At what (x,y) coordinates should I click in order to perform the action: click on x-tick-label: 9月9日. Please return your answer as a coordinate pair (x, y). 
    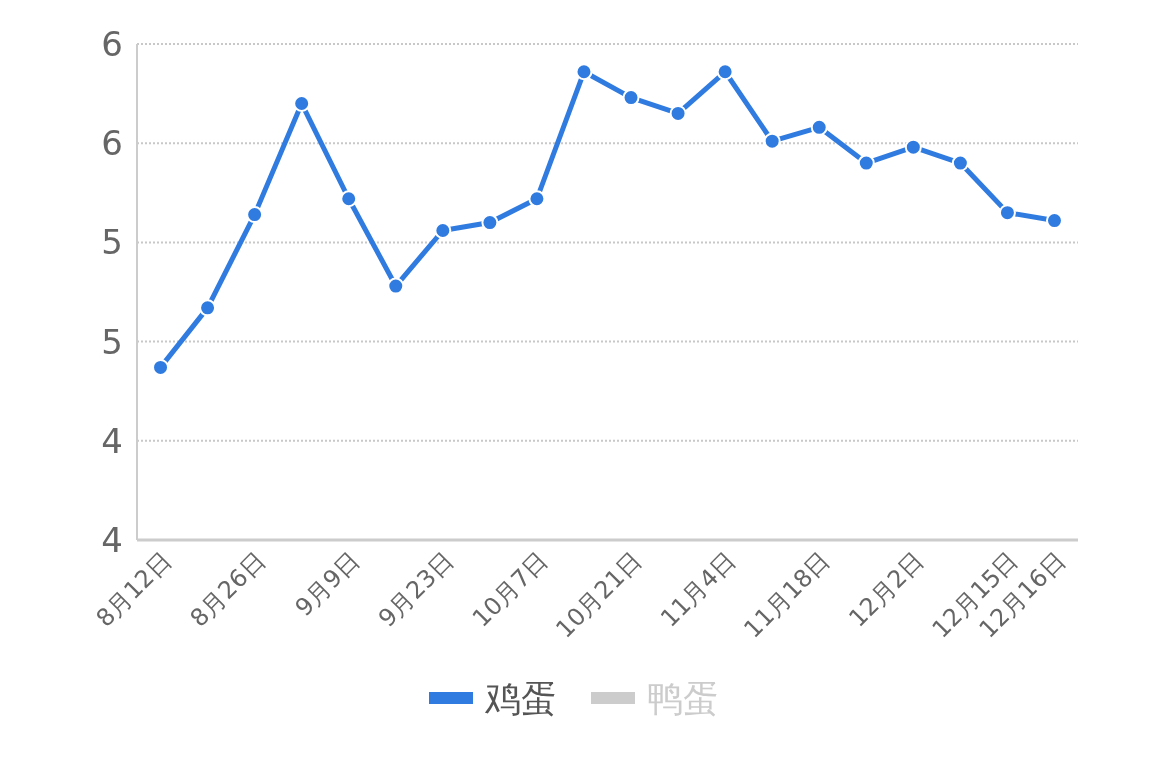
    Looking at the image, I should click on (327, 584).